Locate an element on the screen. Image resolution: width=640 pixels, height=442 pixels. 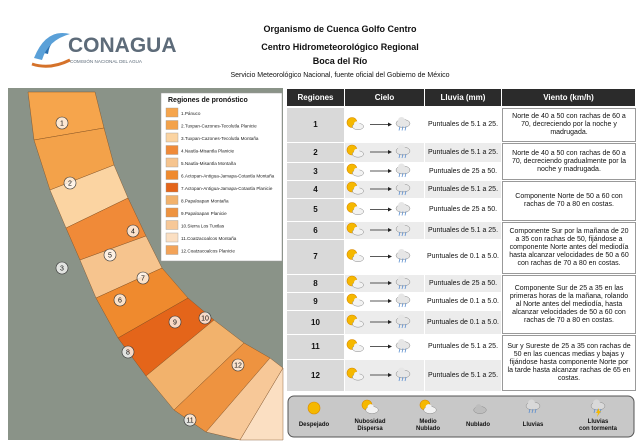
subtitle: Centro Hidrometeorológico Regional is located at coordinates (340, 47).